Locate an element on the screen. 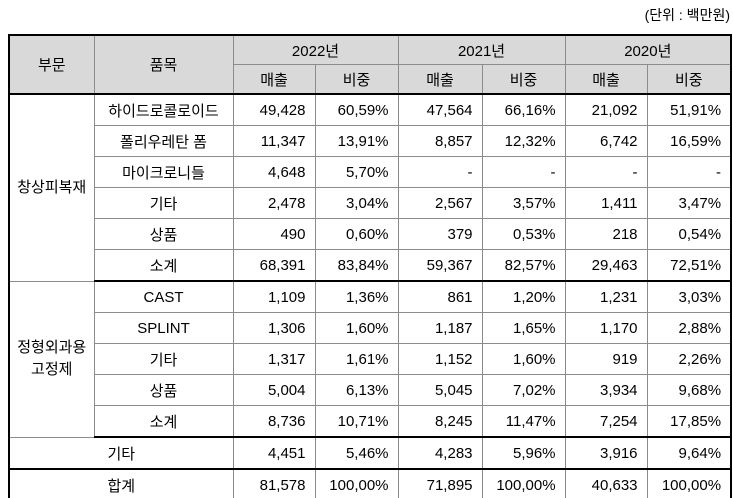 The image size is (733, 498). other-total-row: 기타 4,451 5,46% 4,283 5,96% 3,916 9,64% is located at coordinates (370, 453).